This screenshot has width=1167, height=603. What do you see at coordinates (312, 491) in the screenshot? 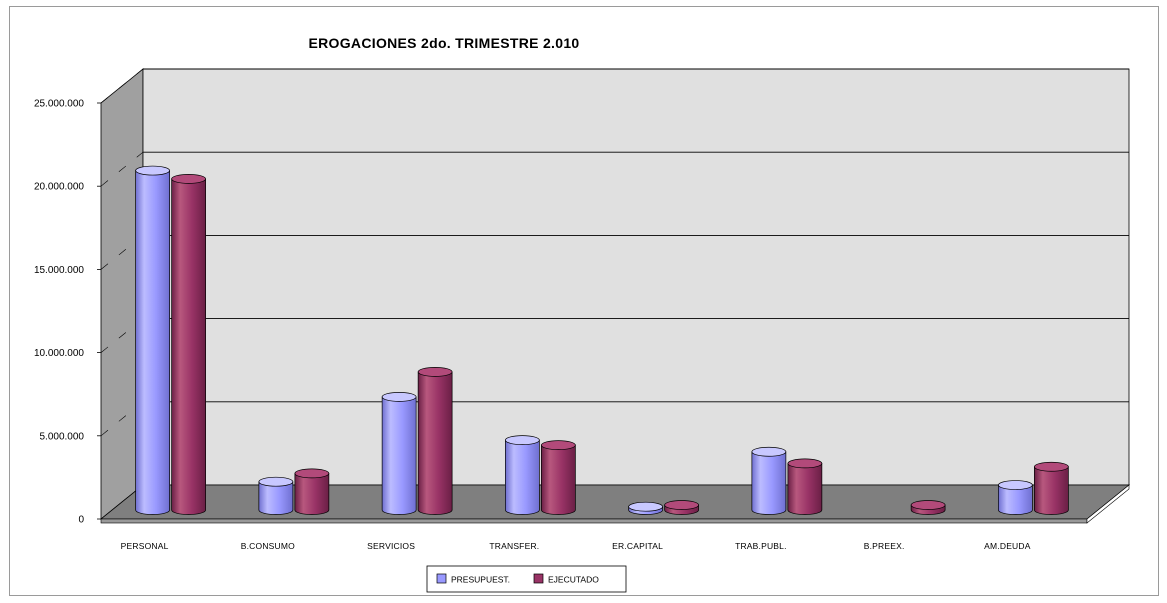
I see `bar-ejecutado-bconsumo` at bounding box center [312, 491].